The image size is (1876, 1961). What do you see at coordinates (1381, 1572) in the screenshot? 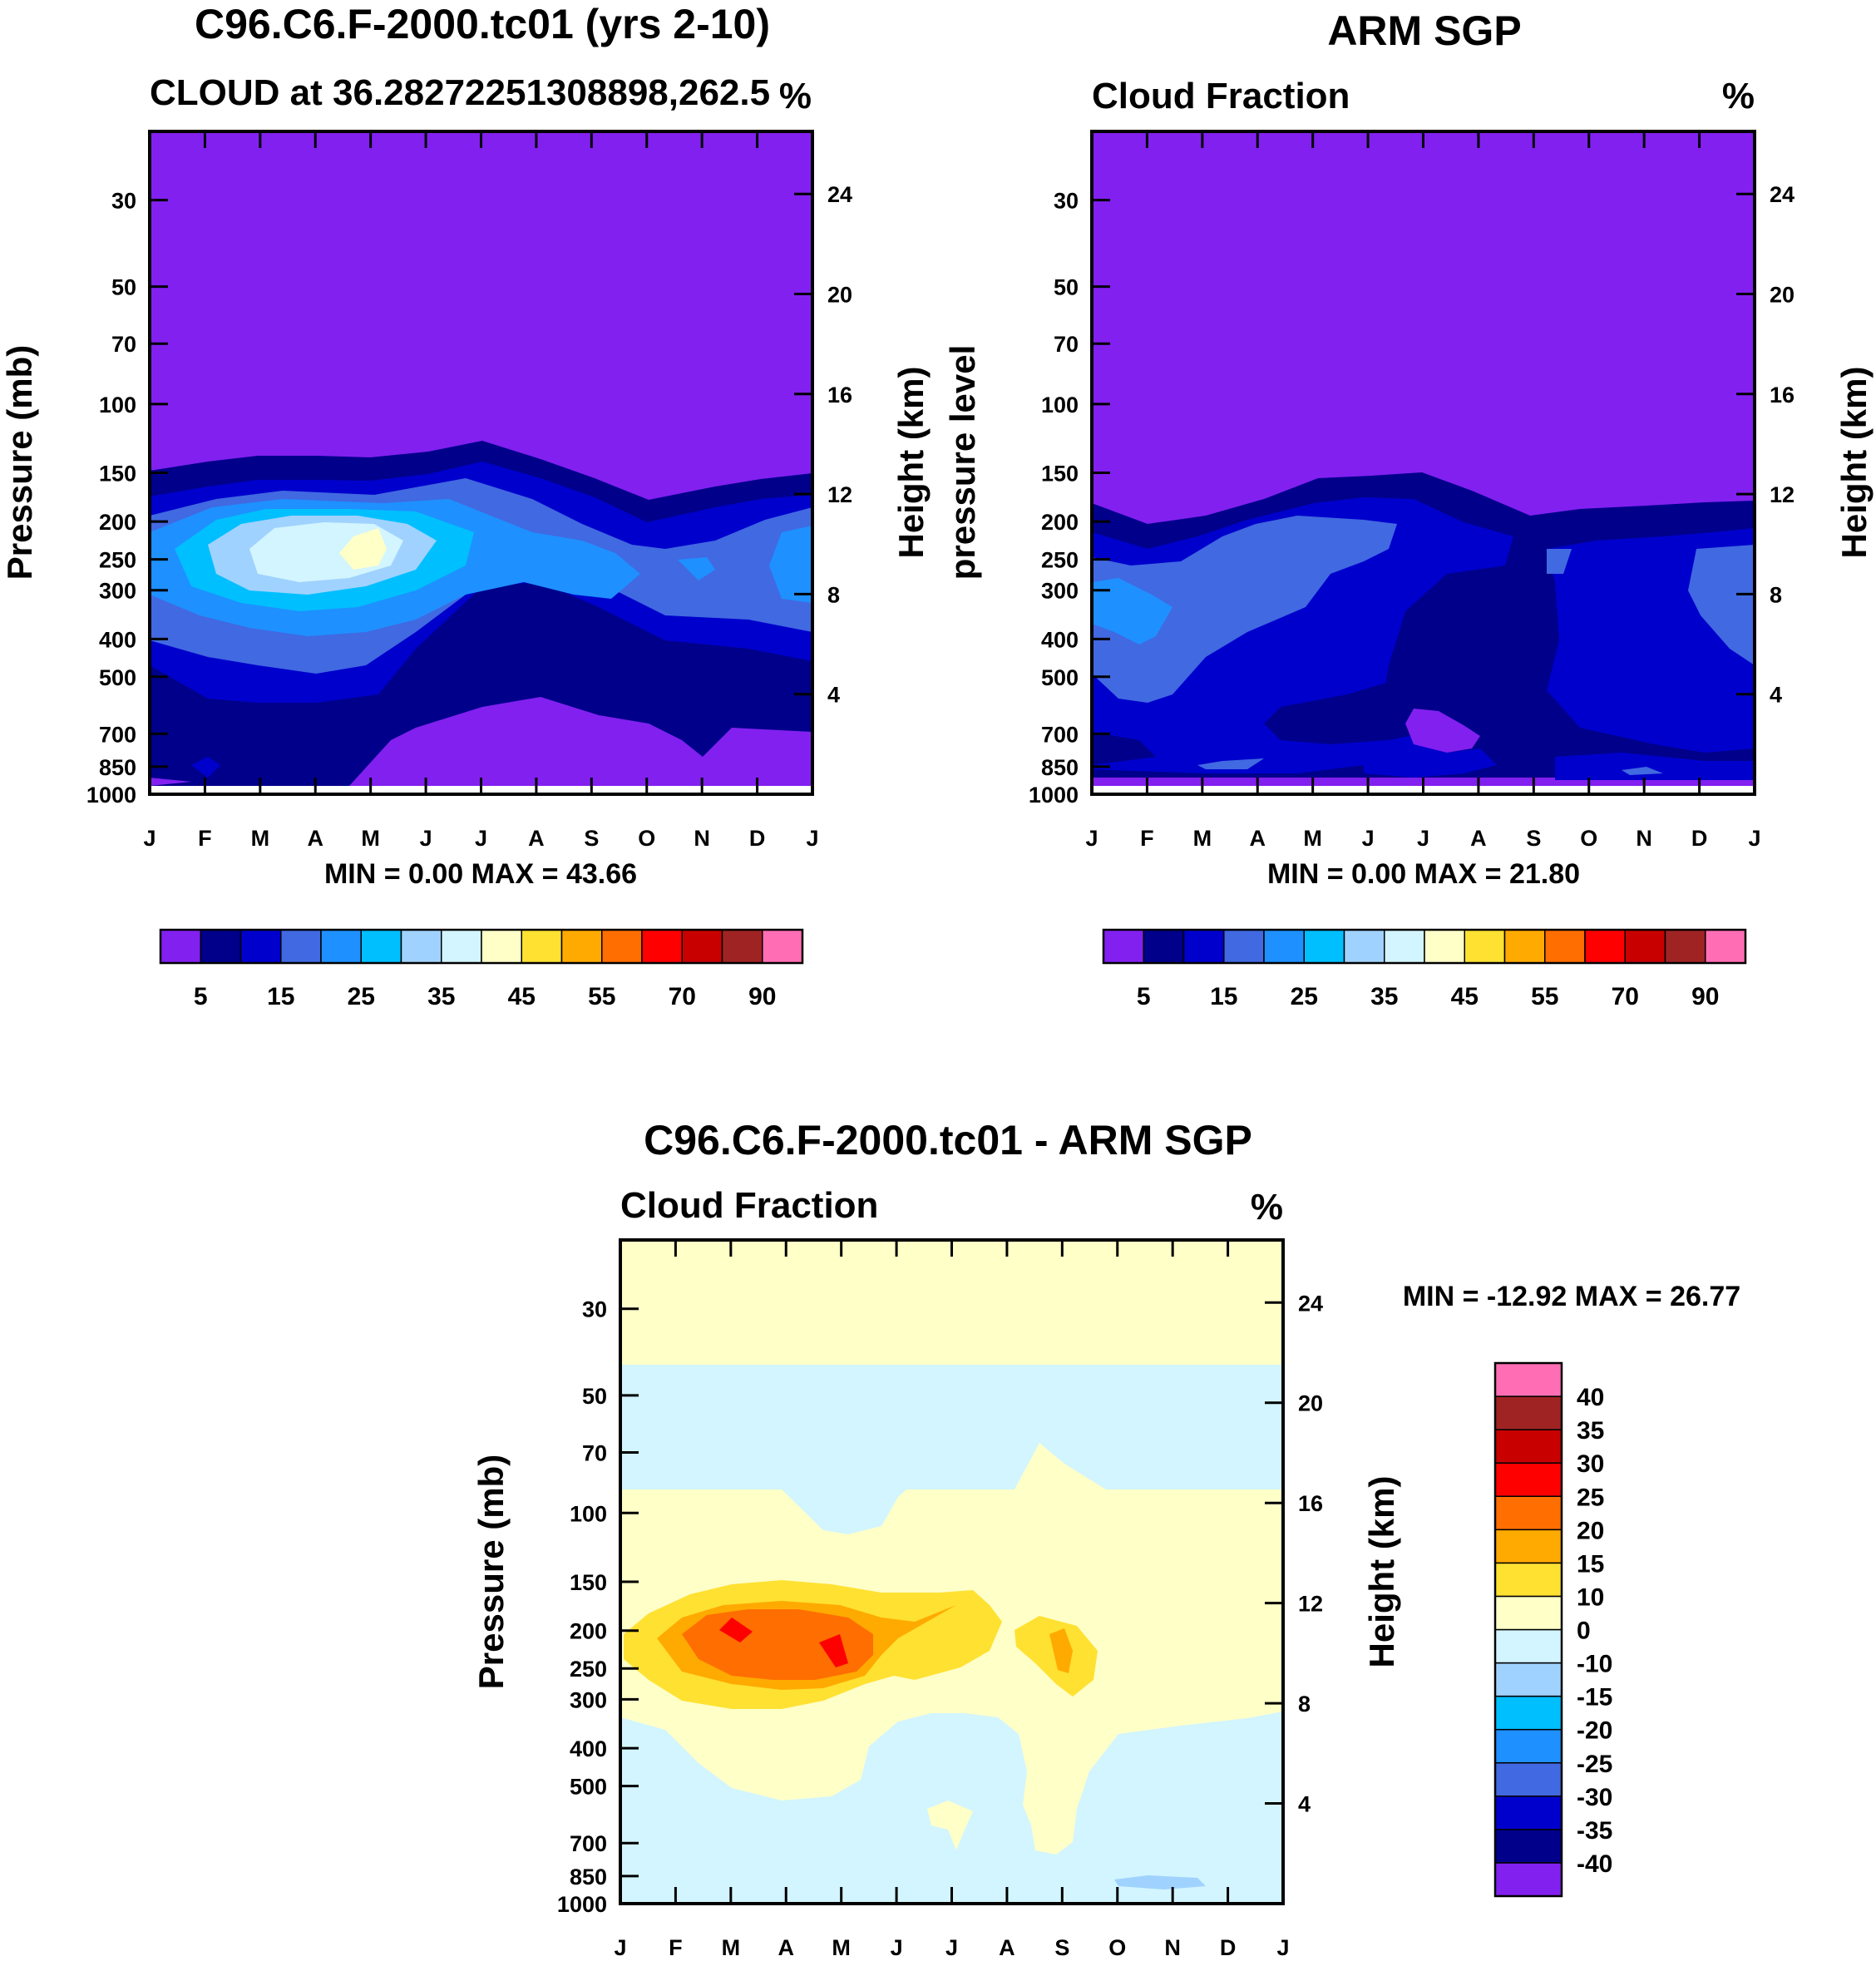
I see `panel-diff-ylabel-right: Height (km)` at bounding box center [1381, 1572].